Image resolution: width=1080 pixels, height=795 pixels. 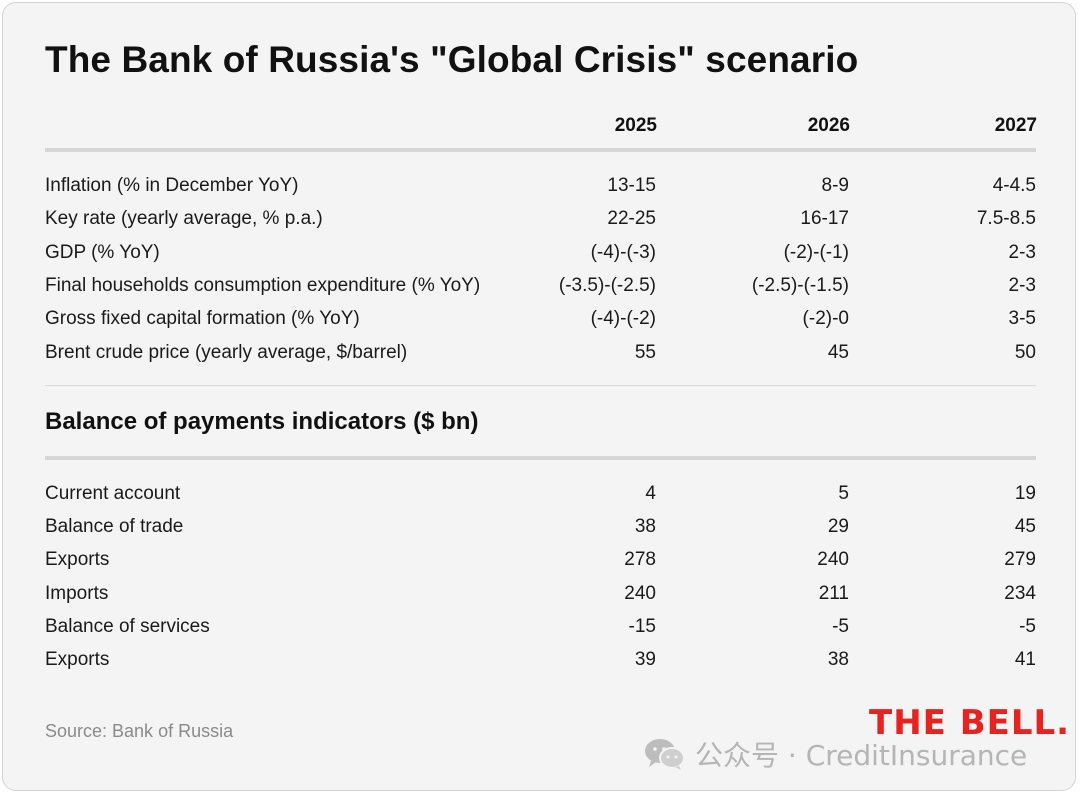 I want to click on row-value-2026: (-2)-(-1), so click(x=816, y=252).